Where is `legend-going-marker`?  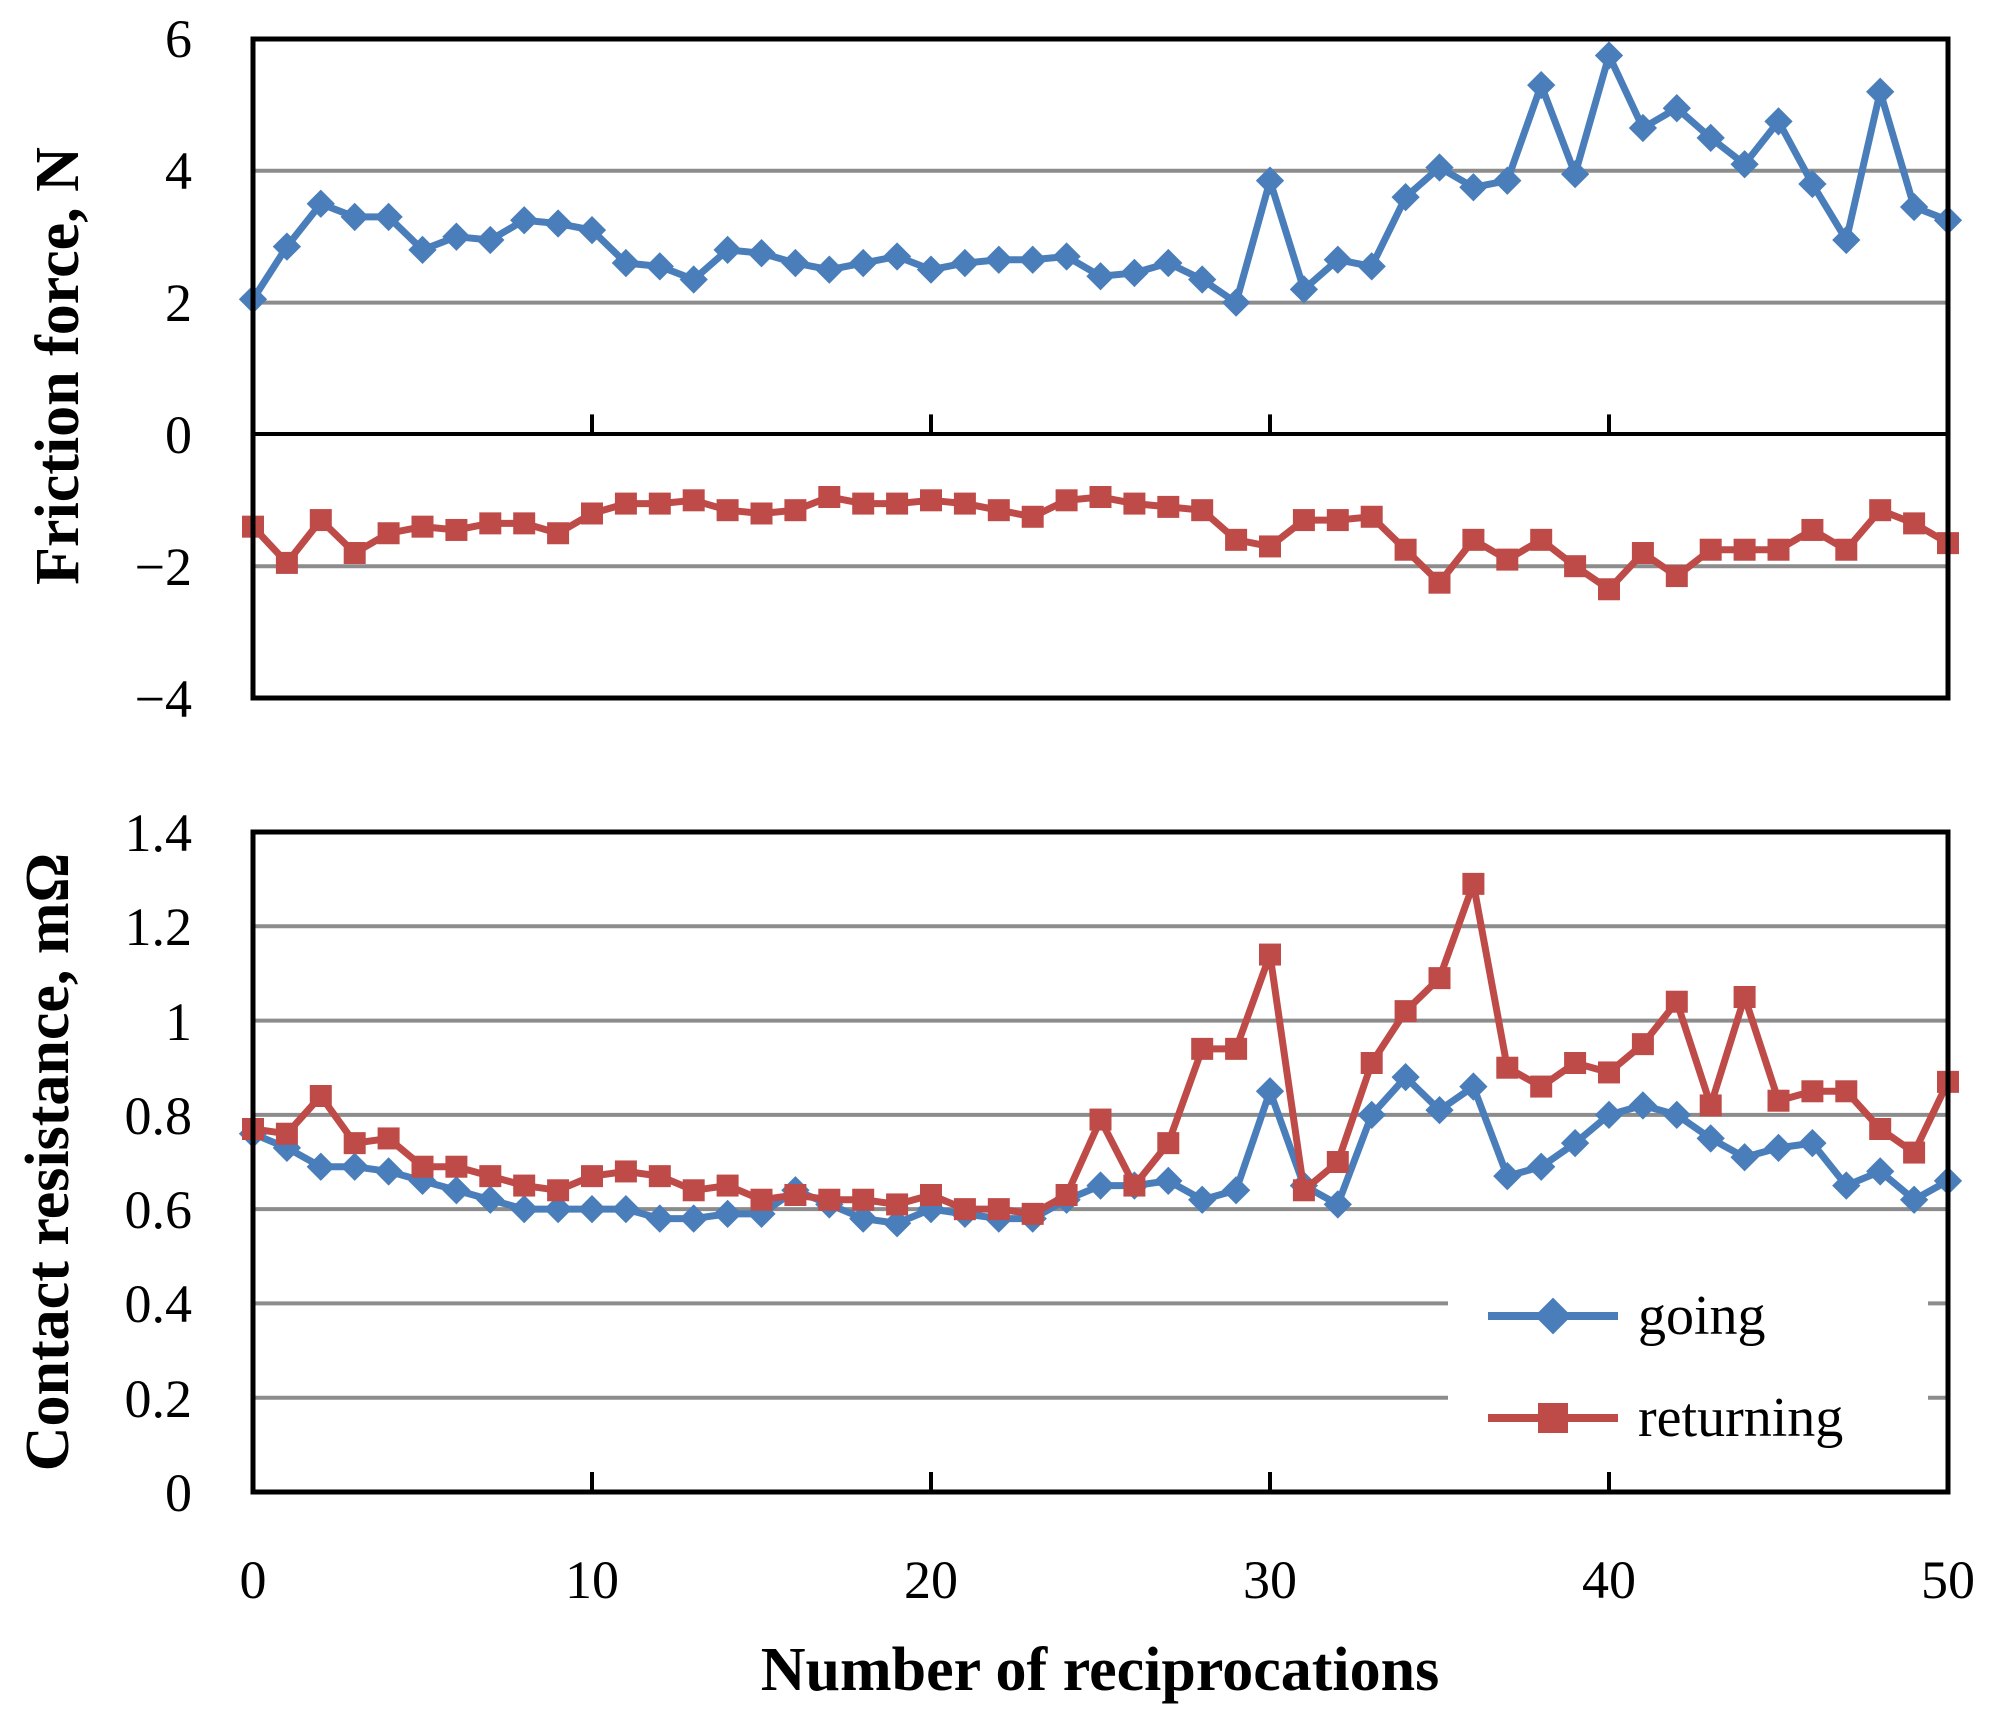 legend-going-marker is located at coordinates (1553, 1316).